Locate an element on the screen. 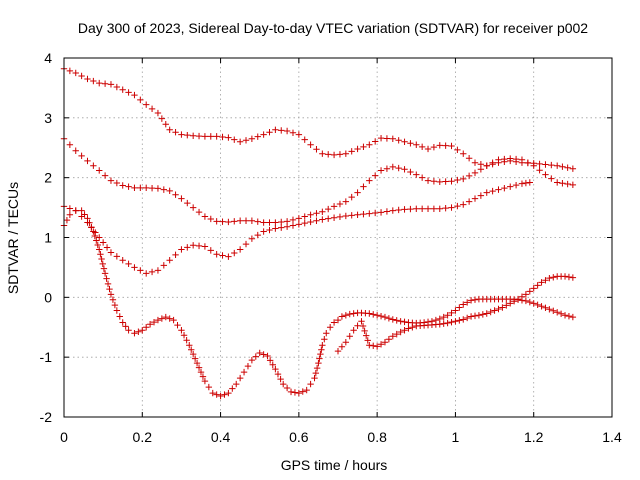 This screenshot has width=640, height=480. y-tick-label: -2 is located at coordinates (46, 417).